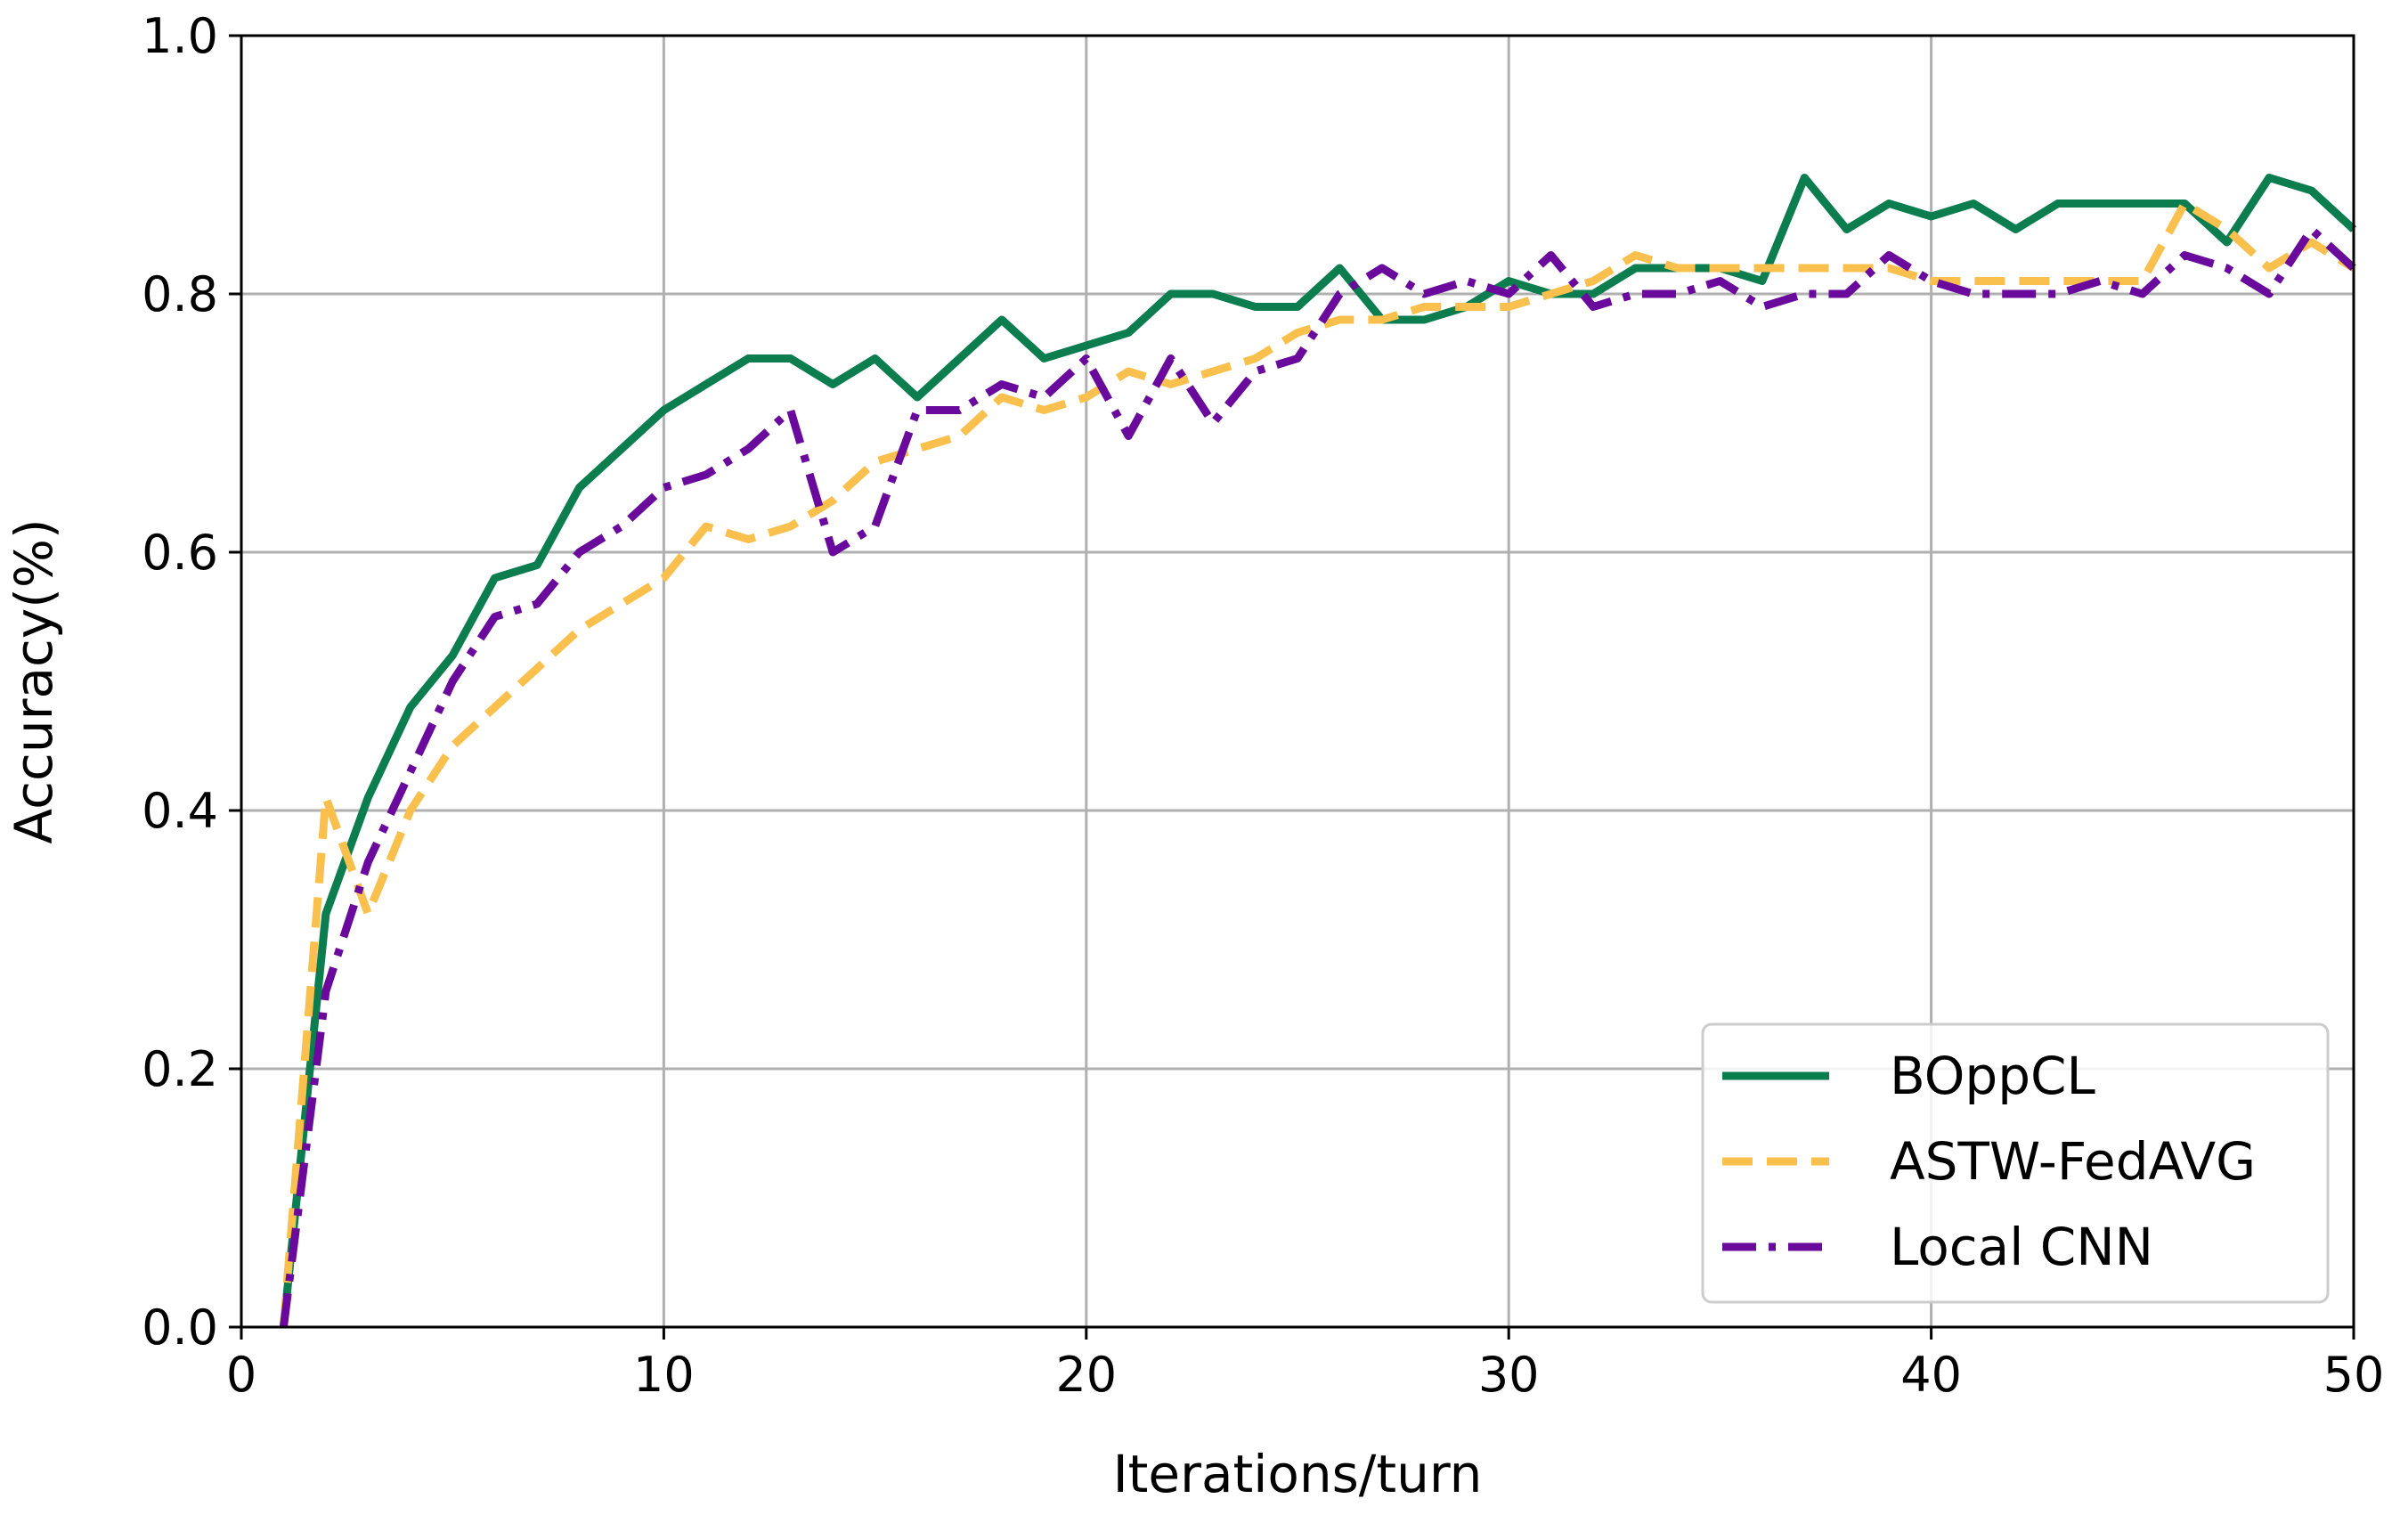 This screenshot has height=1515, width=2408. Describe the element at coordinates (2354, 1375) in the screenshot. I see `x-tick-label: 50` at that location.